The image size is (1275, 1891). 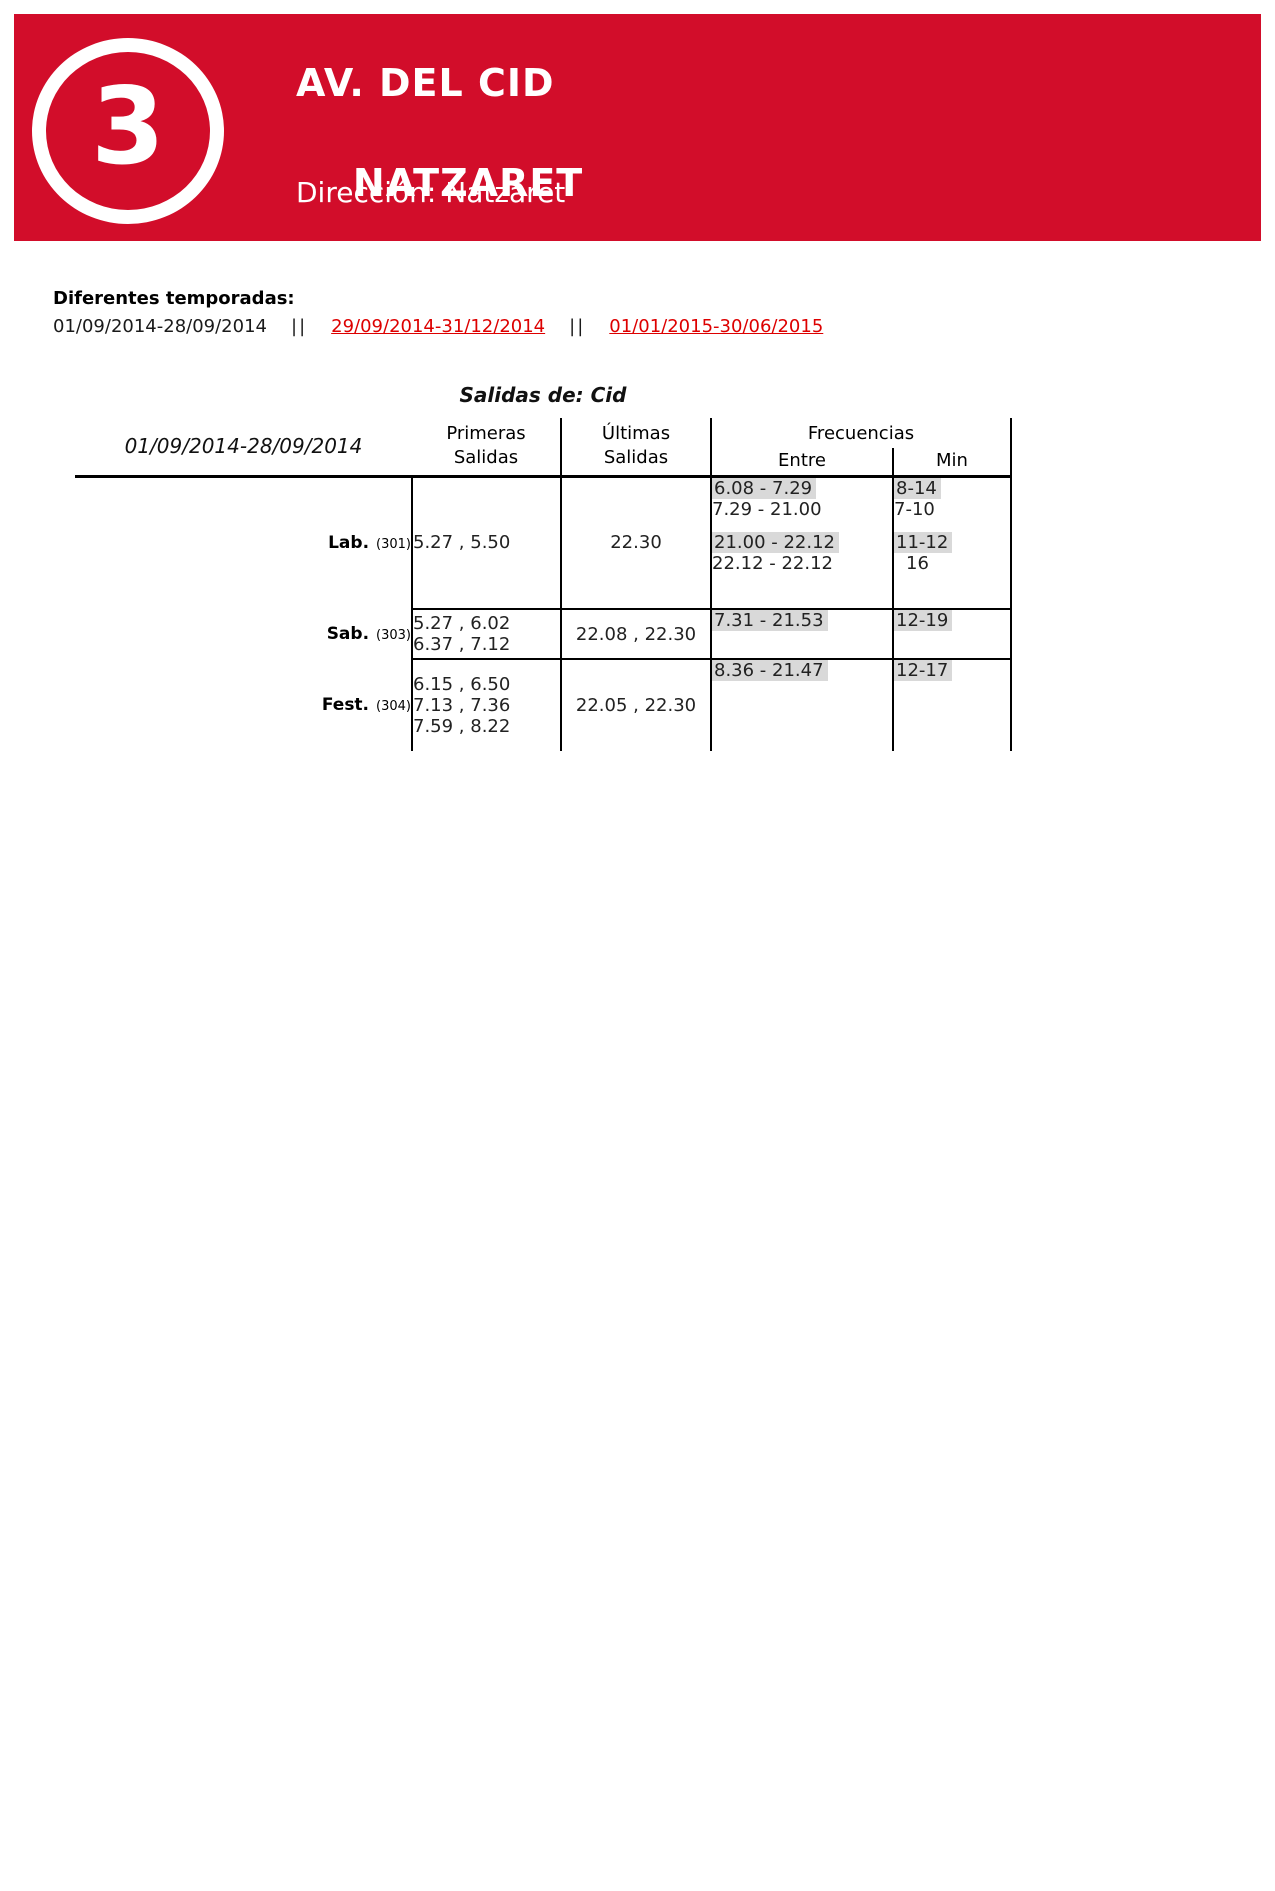 I want to click on cell-ultimas: 22.30, so click(x=636, y=543).